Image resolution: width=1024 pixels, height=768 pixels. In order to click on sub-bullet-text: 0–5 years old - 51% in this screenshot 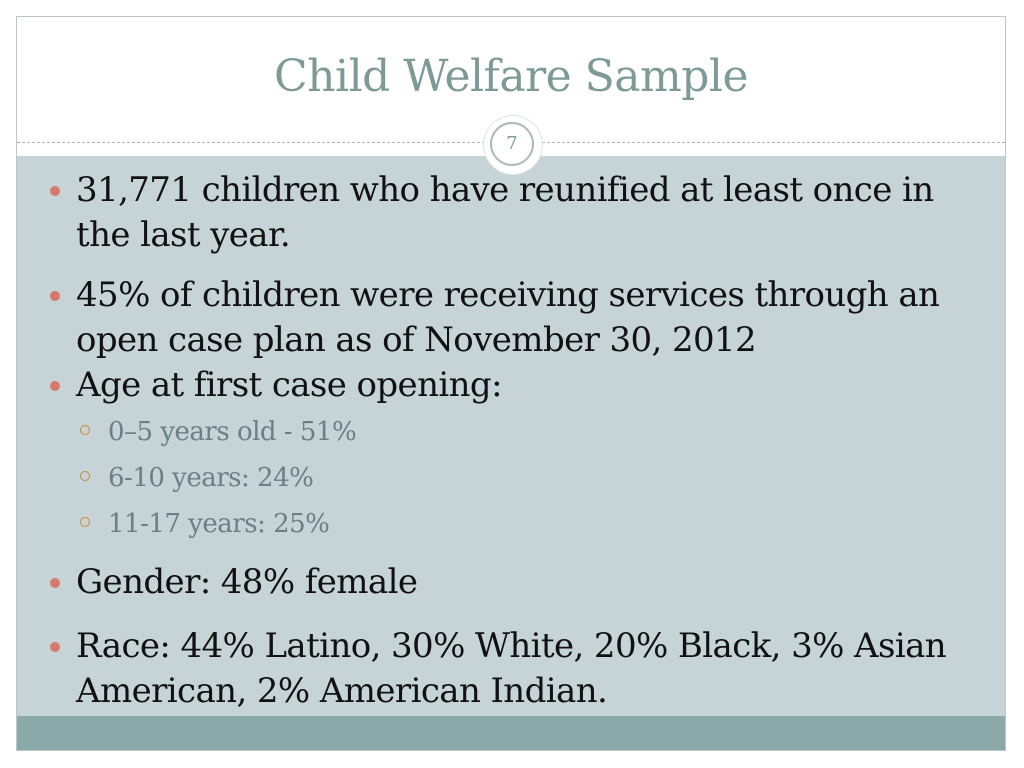, I will do `click(232, 432)`.